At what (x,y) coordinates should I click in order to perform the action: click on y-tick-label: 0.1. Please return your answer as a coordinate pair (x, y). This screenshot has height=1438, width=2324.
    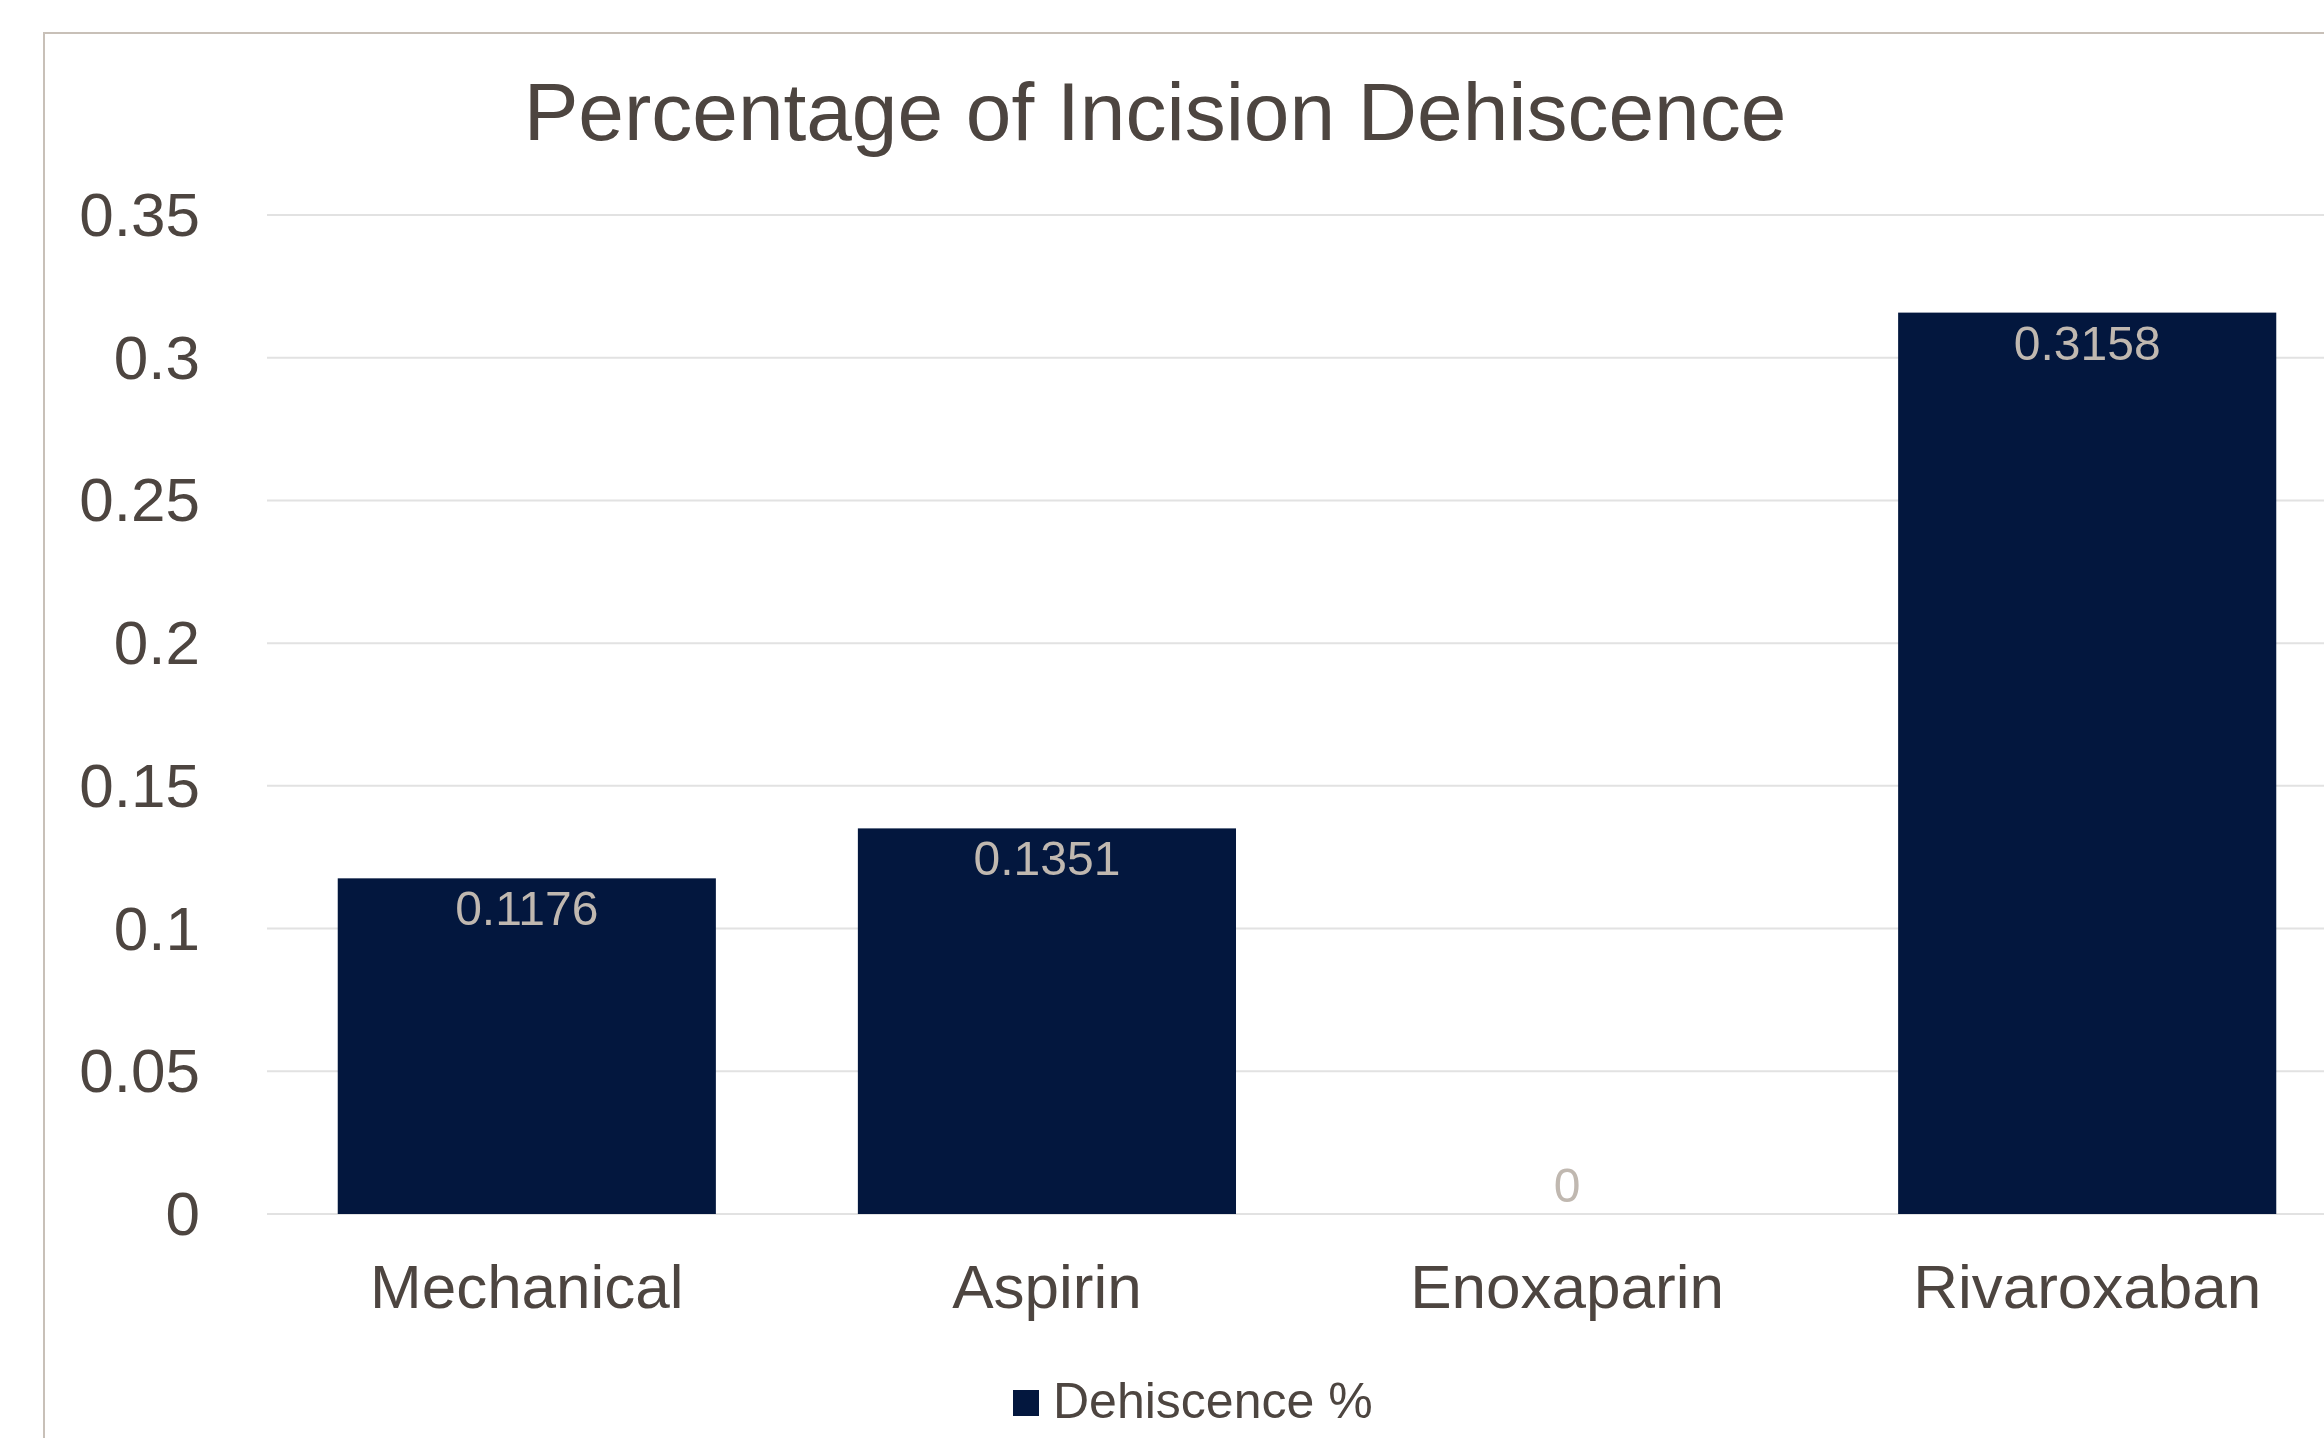
    Looking at the image, I should click on (156, 928).